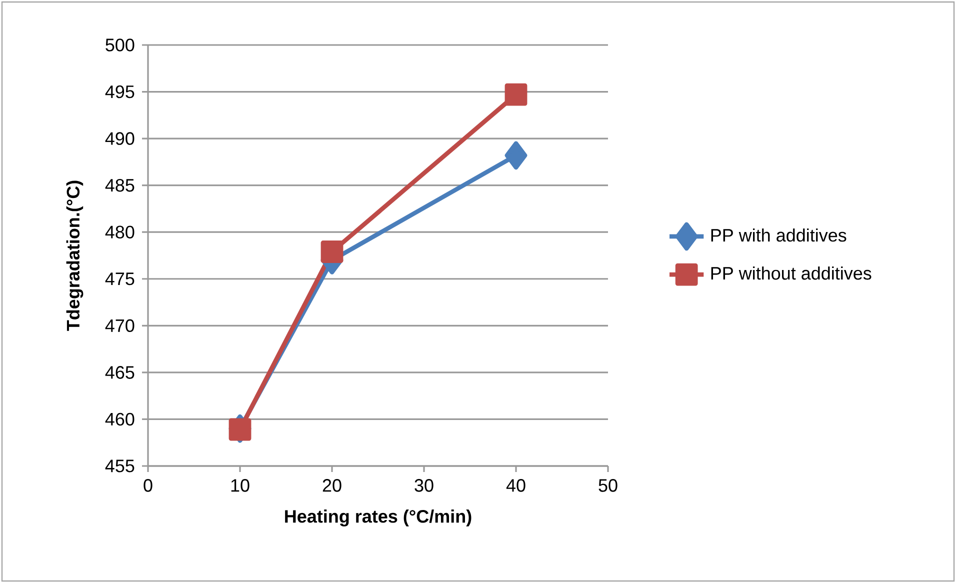 The image size is (956, 583). I want to click on y-tick-label: 455, so click(119, 466).